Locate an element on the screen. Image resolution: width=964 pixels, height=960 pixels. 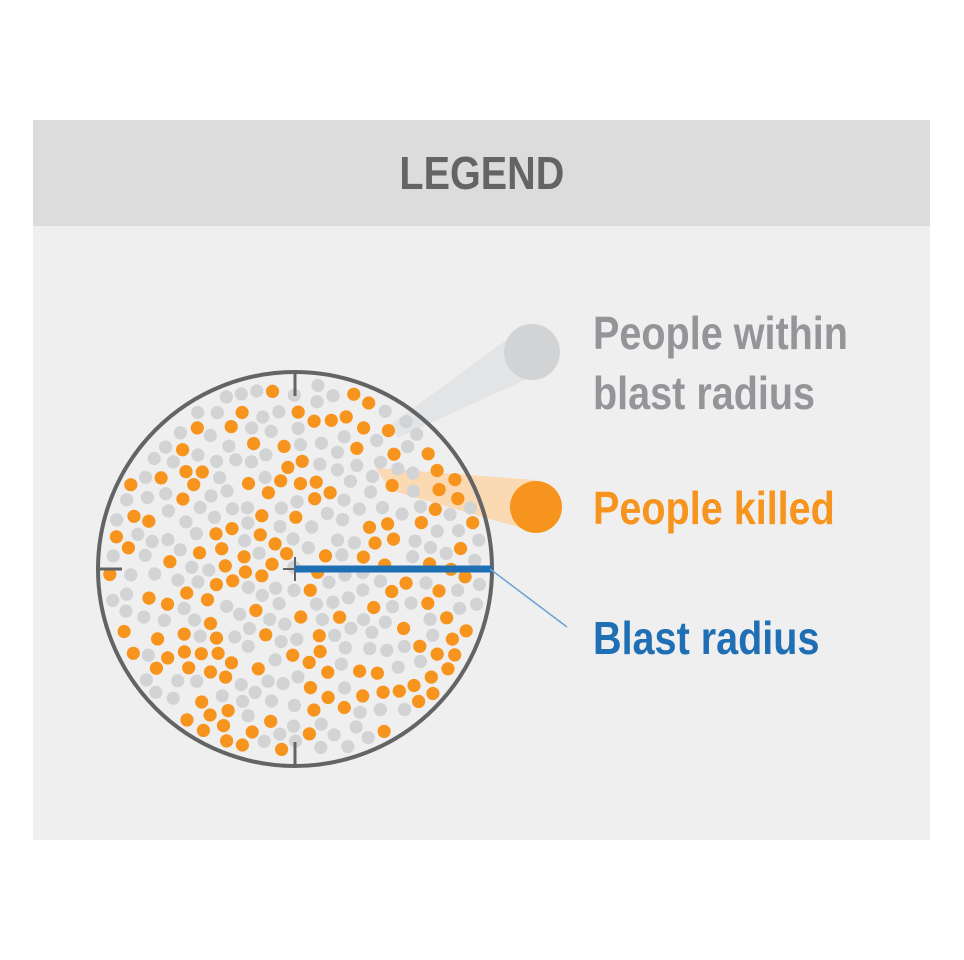
people-within-label-line2: blast radius is located at coordinates (704, 393).